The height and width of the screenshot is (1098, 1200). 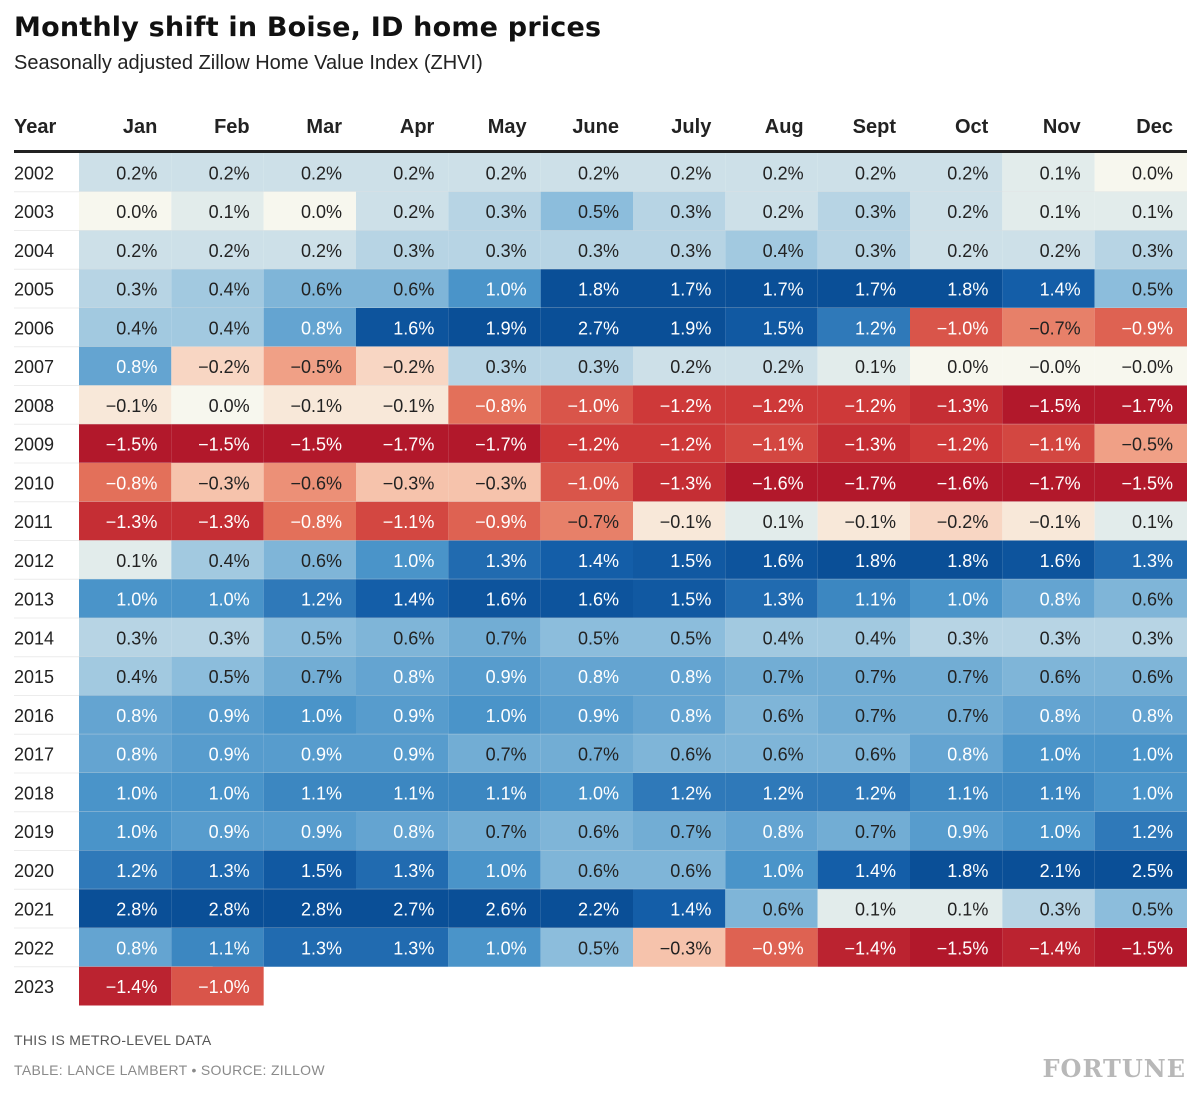 What do you see at coordinates (33, 522) in the screenshot?
I see `year-label: 2011` at bounding box center [33, 522].